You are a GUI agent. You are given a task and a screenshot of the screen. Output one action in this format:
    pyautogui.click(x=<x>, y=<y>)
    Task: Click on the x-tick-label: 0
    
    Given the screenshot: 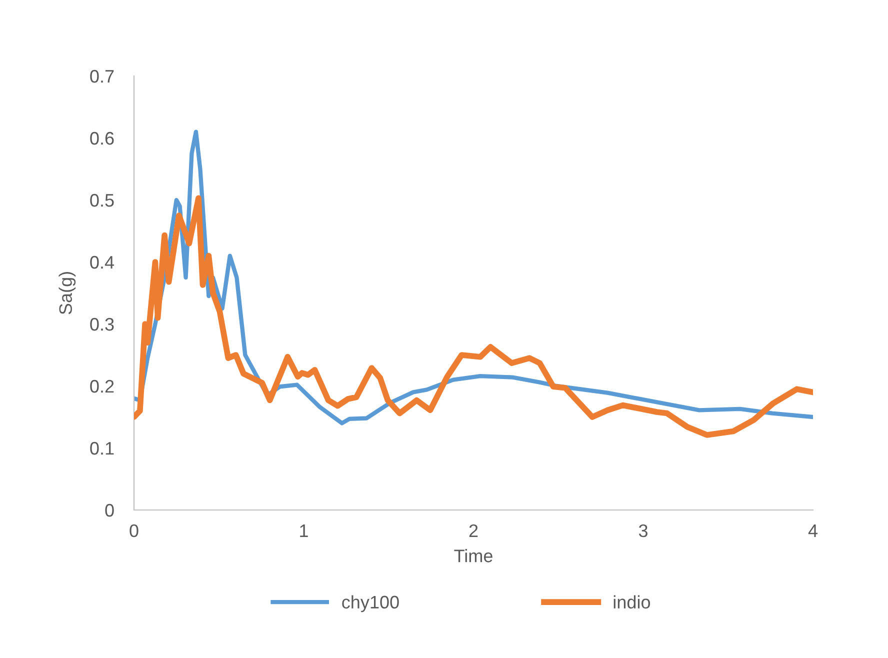 What is the action you would take?
    pyautogui.click(x=134, y=531)
    